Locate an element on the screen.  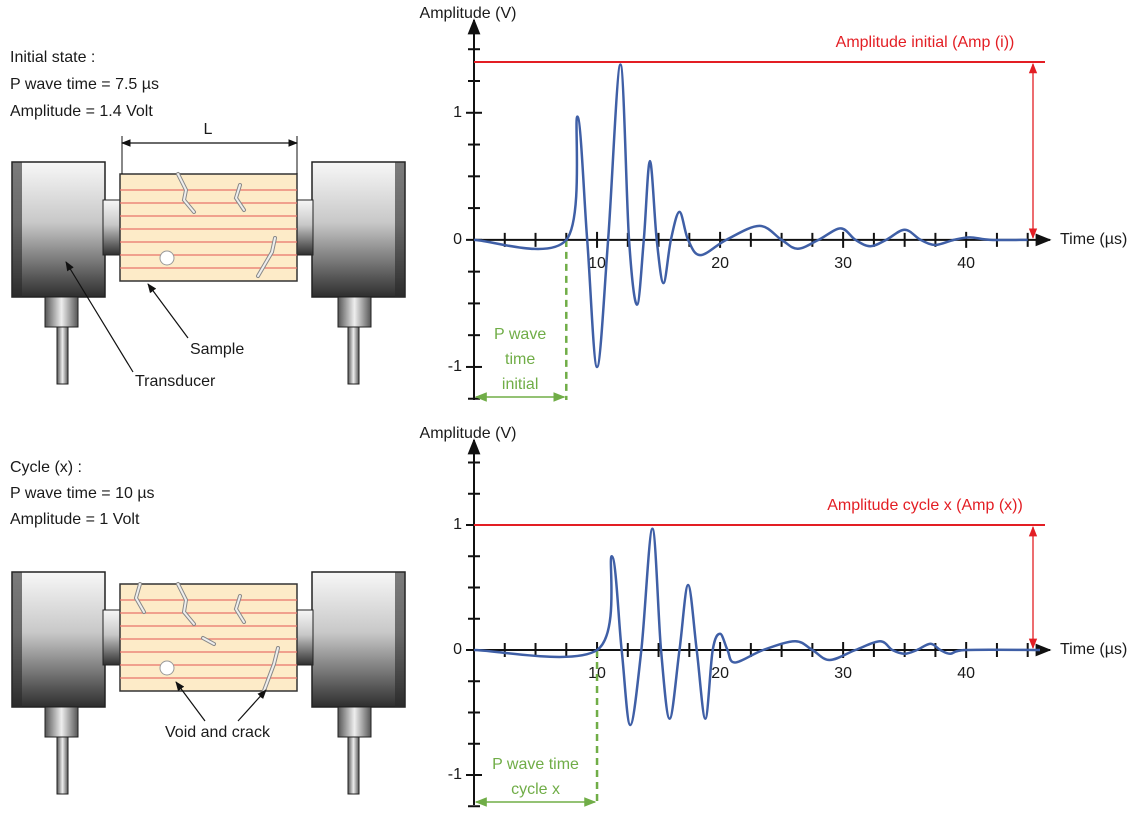
sample-arrow is located at coordinates (168, 311).